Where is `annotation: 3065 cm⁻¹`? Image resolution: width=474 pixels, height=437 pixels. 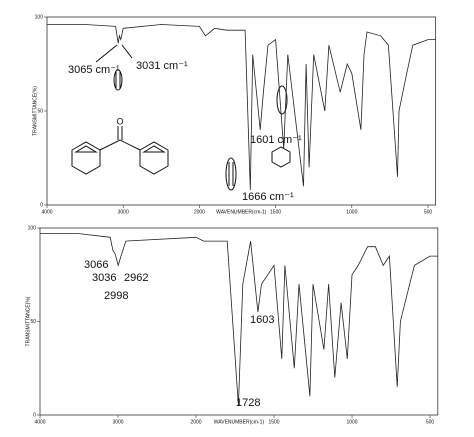 annotation: 3065 cm⁻¹ is located at coordinates (94, 70).